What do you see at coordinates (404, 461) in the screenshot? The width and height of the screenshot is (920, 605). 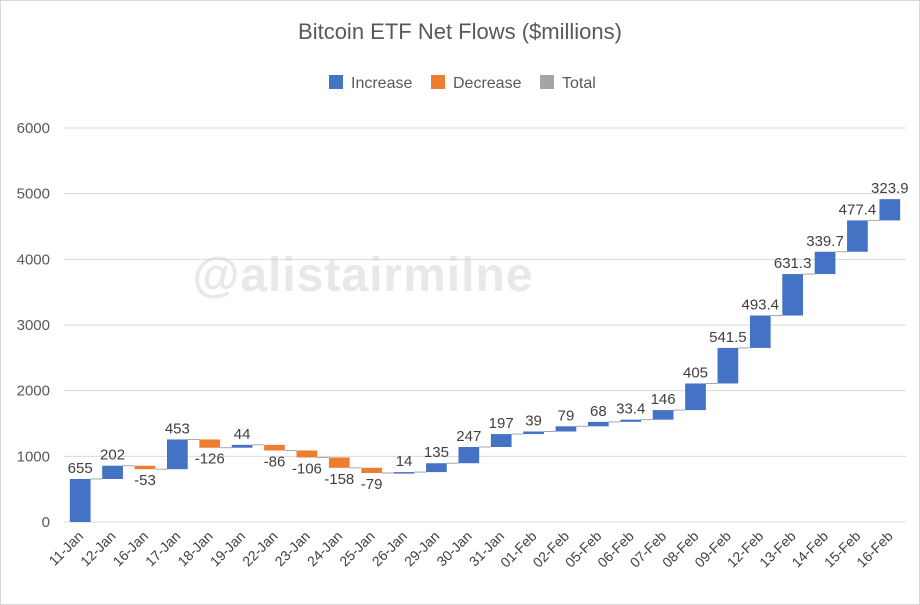 I see `data-label: 14` at bounding box center [404, 461].